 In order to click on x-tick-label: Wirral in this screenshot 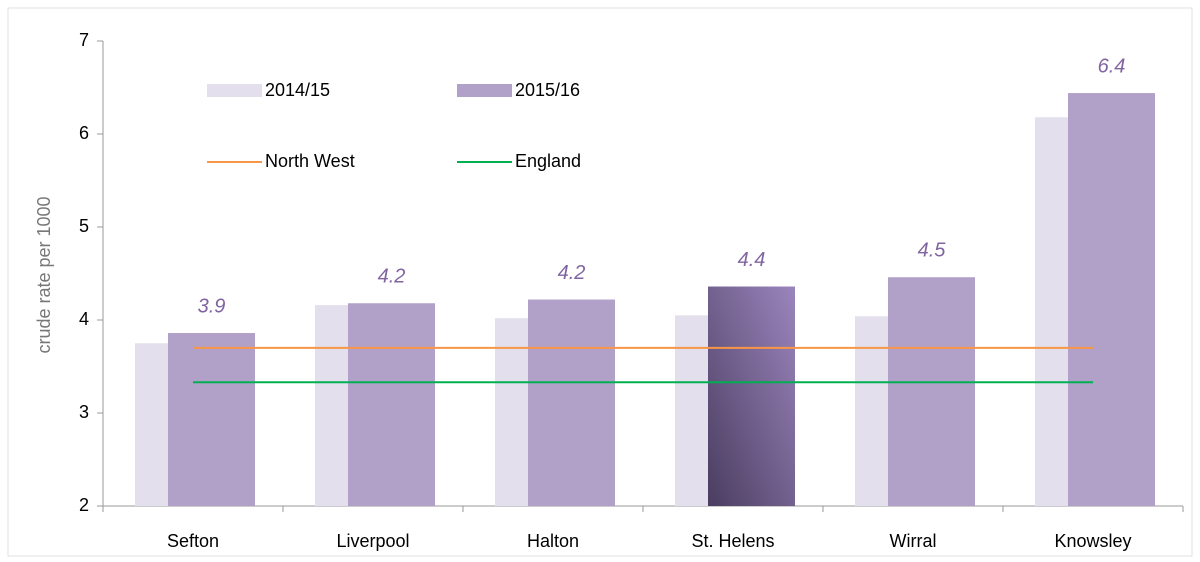, I will do `click(913, 541)`.